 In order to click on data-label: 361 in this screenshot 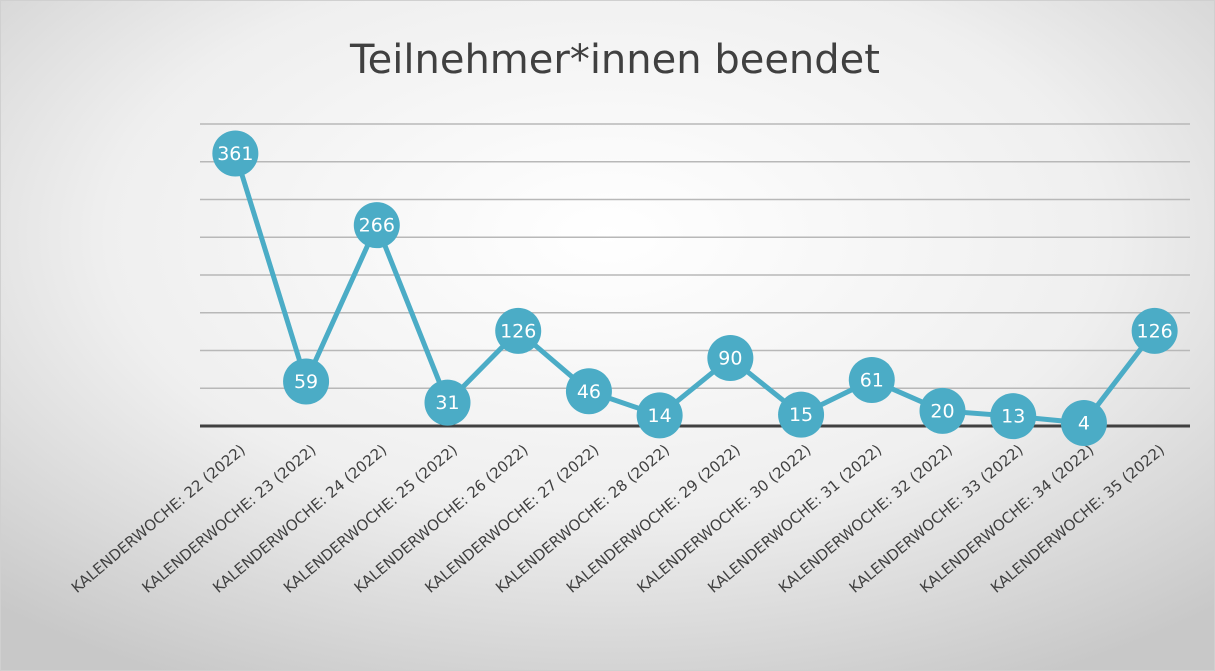, I will do `click(235, 154)`.